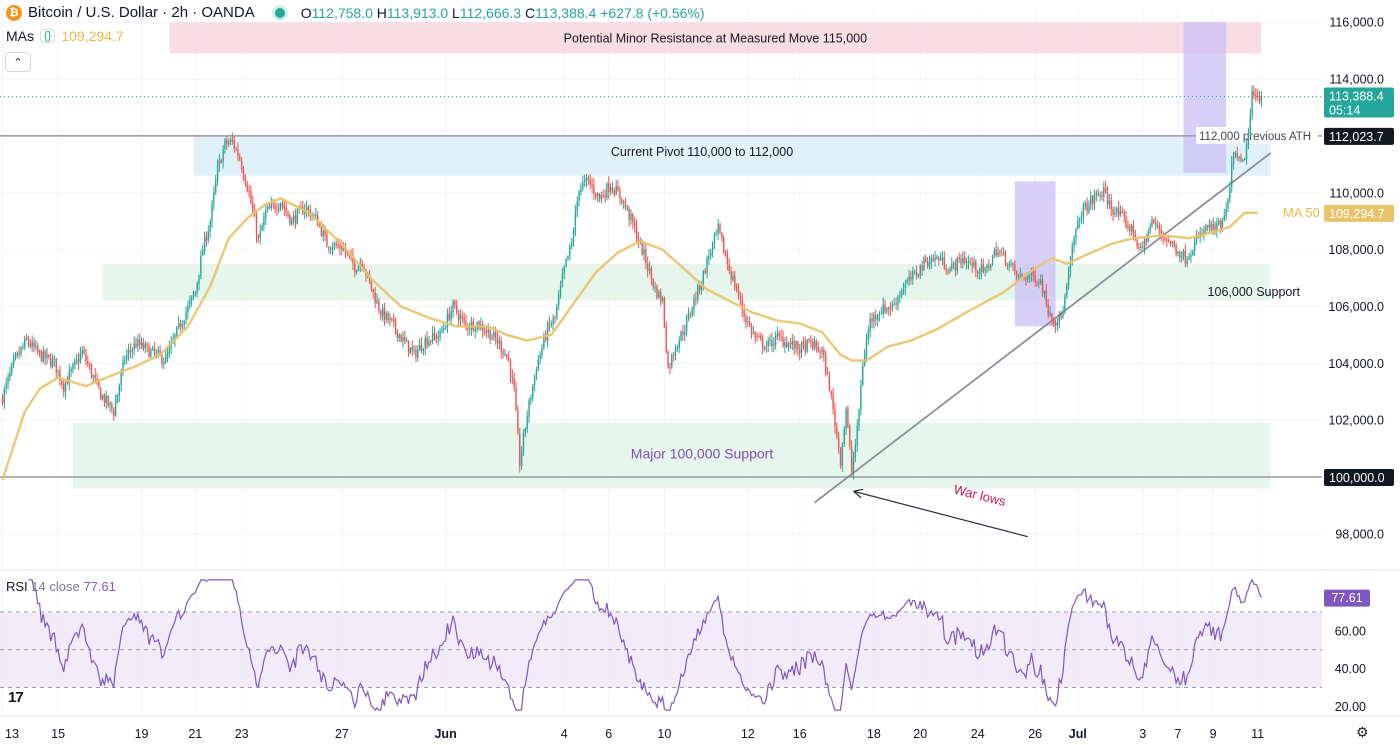 Image resolution: width=1400 pixels, height=745 pixels. Describe the element at coordinates (55, 586) in the screenshot. I see `rsi-params: 14 close` at that location.